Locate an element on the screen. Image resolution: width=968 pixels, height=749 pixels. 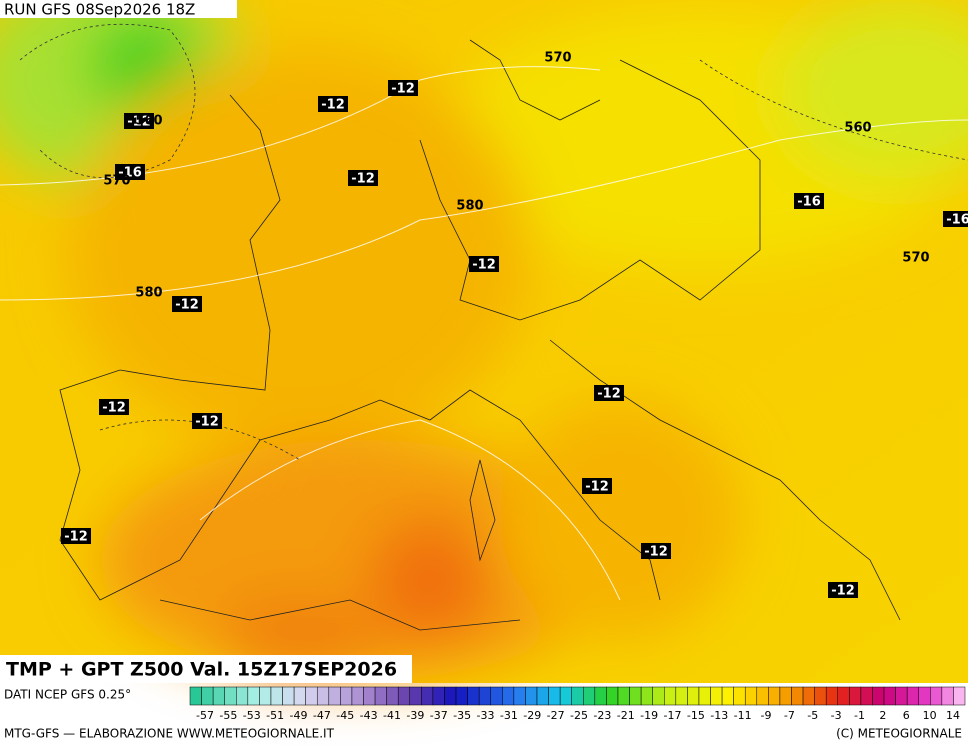
colorbar-label: -35 is located at coordinates (462, 715).